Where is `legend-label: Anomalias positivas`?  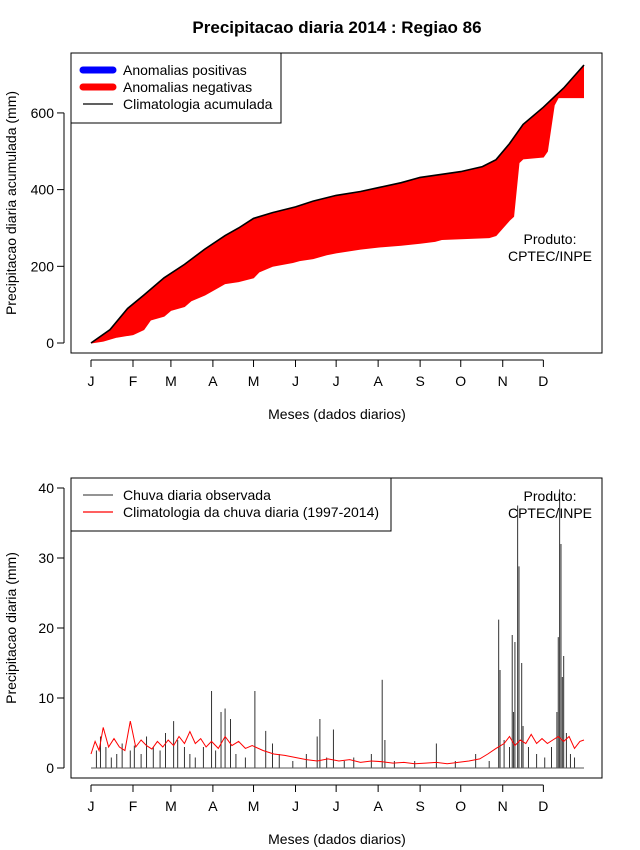
legend-label: Anomalias positivas is located at coordinates (185, 70).